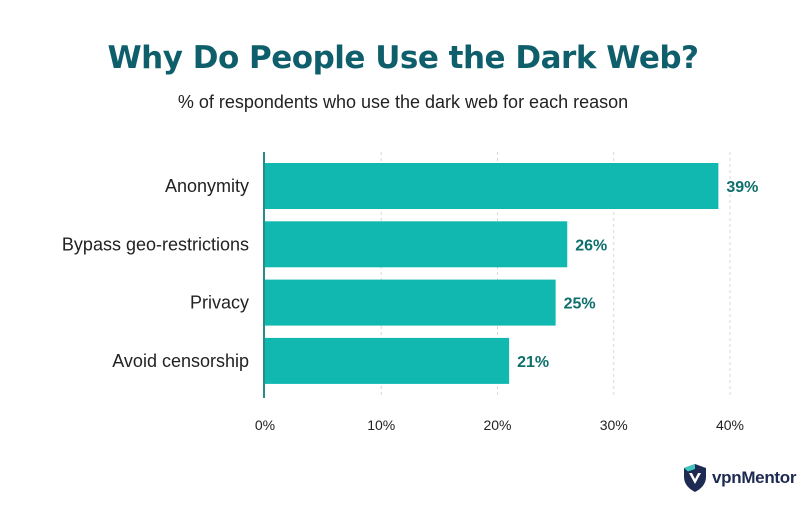 The width and height of the screenshot is (806, 506). I want to click on value-label: 21%, so click(533, 362).